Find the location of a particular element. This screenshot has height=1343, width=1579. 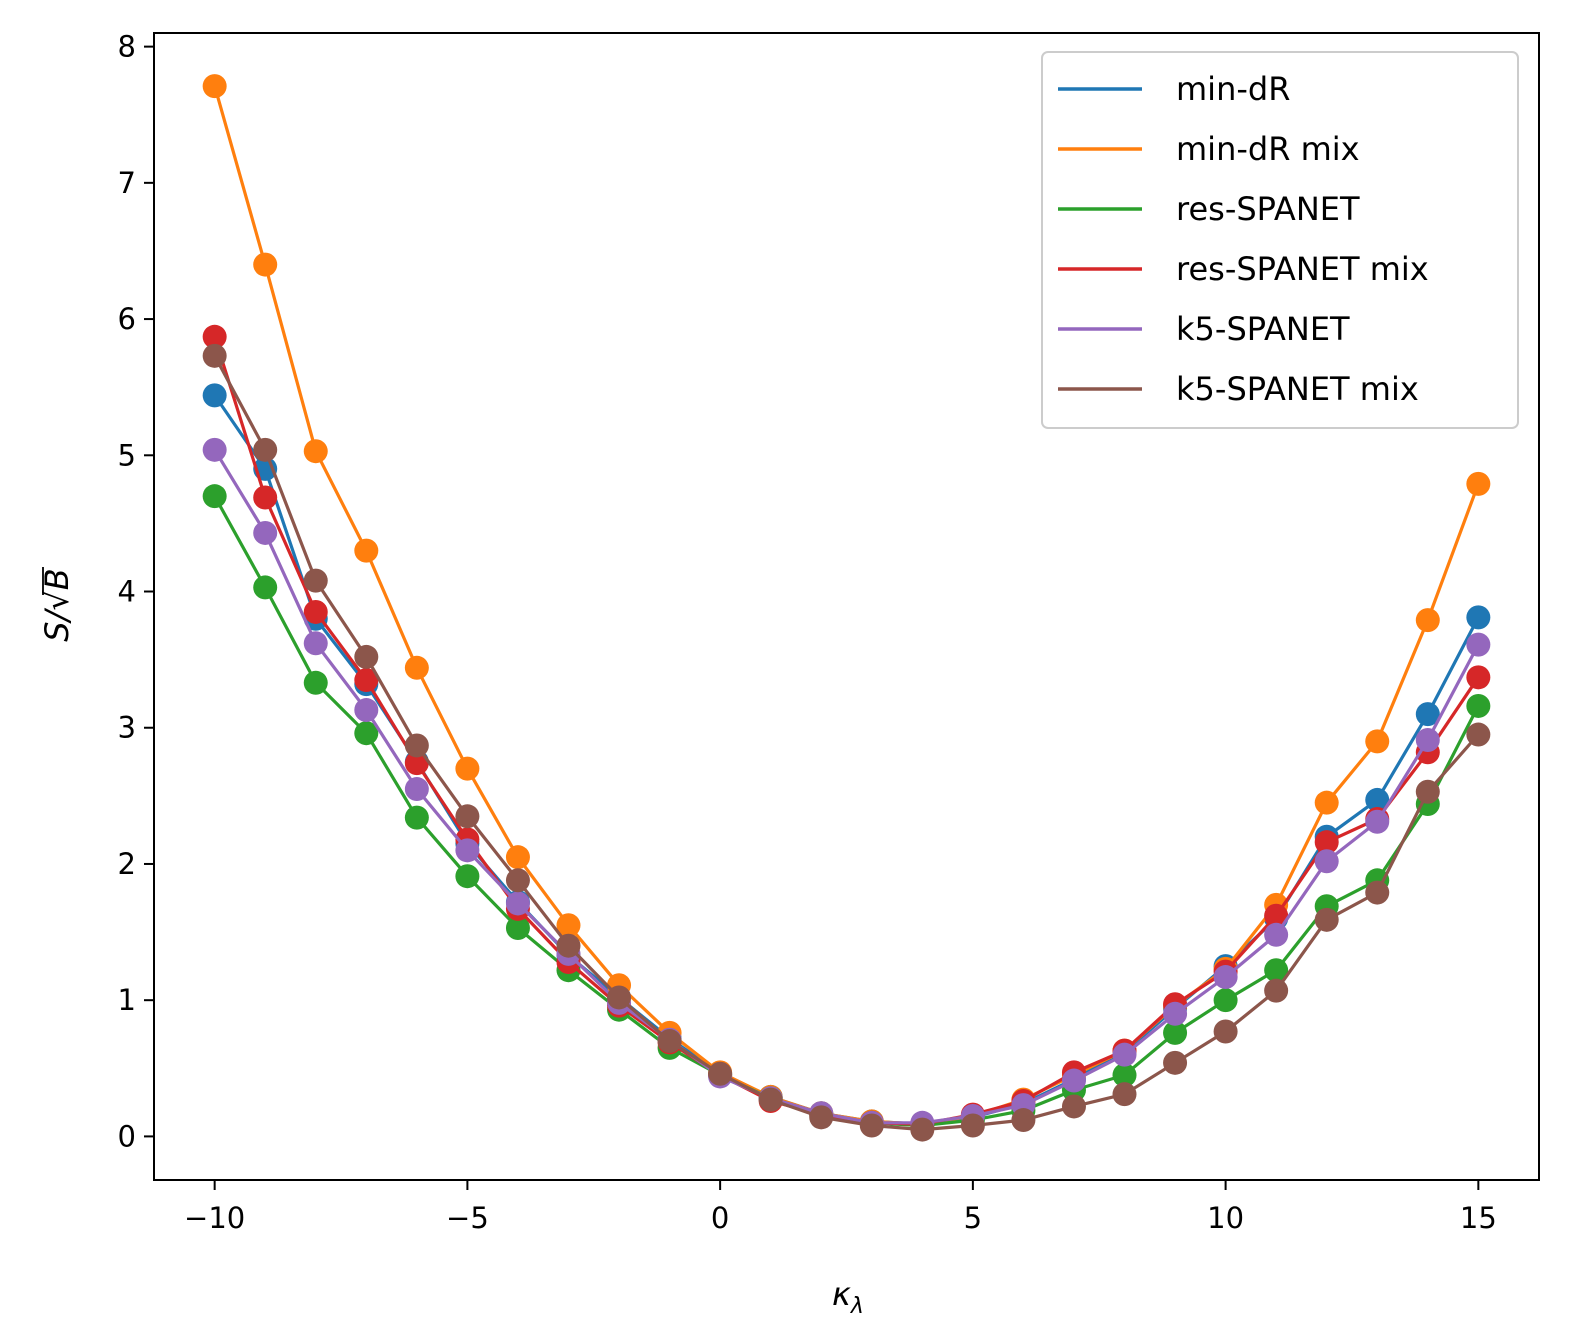

x-axis: −10 −5 0 5 10 15 is located at coordinates (840, 1207).